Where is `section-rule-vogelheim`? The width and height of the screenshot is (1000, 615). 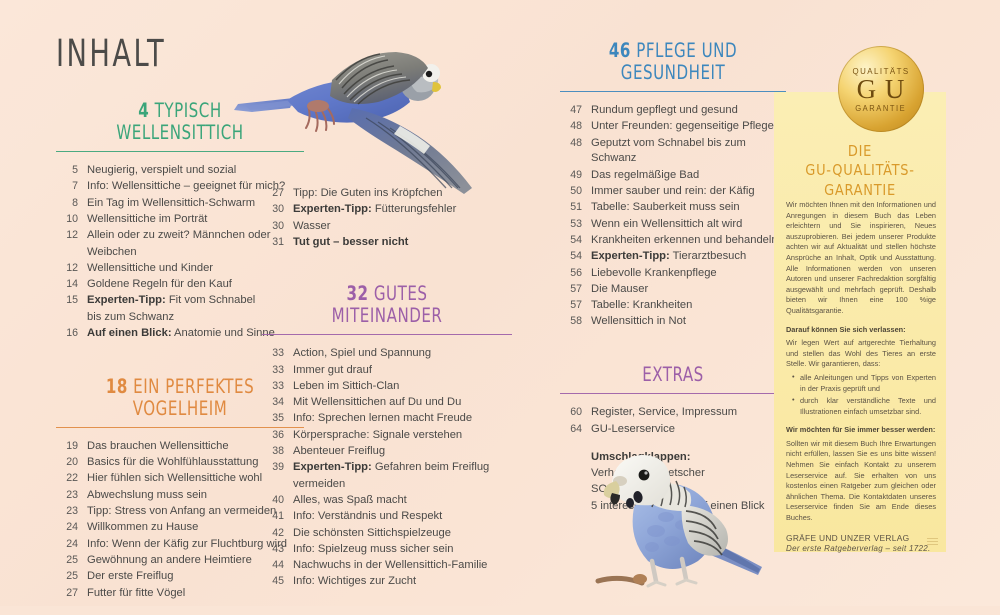
section-rule-vogelheim is located at coordinates (180, 427).